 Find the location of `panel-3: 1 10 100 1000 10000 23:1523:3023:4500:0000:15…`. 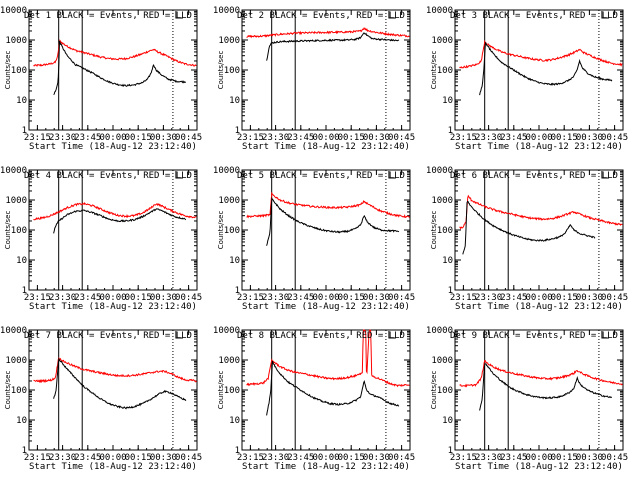

panel-3: 1 10 100 1000 10000 23:1523:3023:4500:0000:15… is located at coordinates (527, 79).